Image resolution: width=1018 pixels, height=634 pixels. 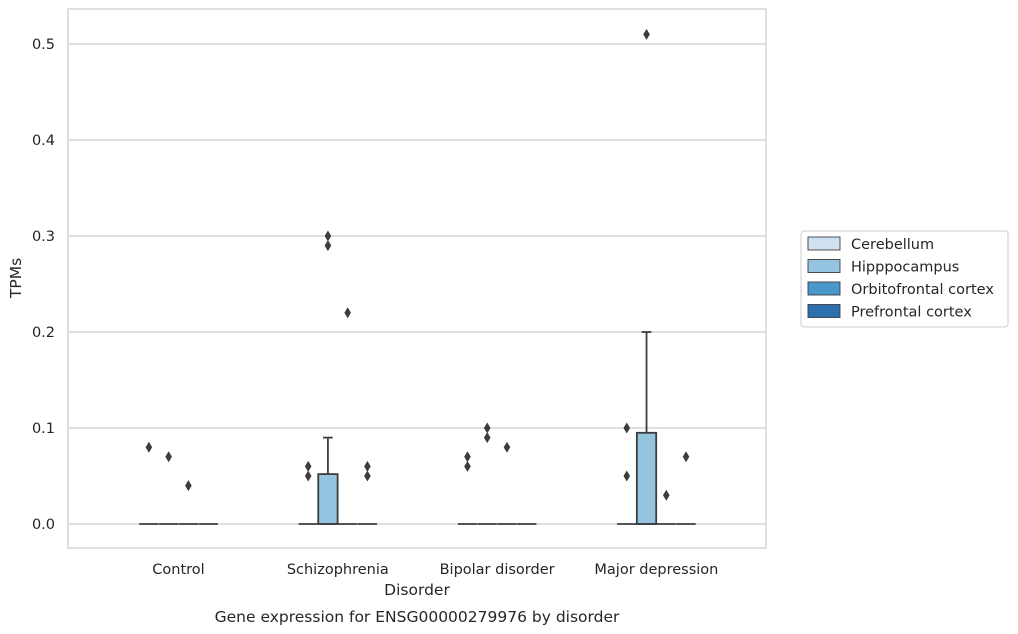 What do you see at coordinates (892, 245) in the screenshot?
I see `legend-label: Cerebellum` at bounding box center [892, 245].